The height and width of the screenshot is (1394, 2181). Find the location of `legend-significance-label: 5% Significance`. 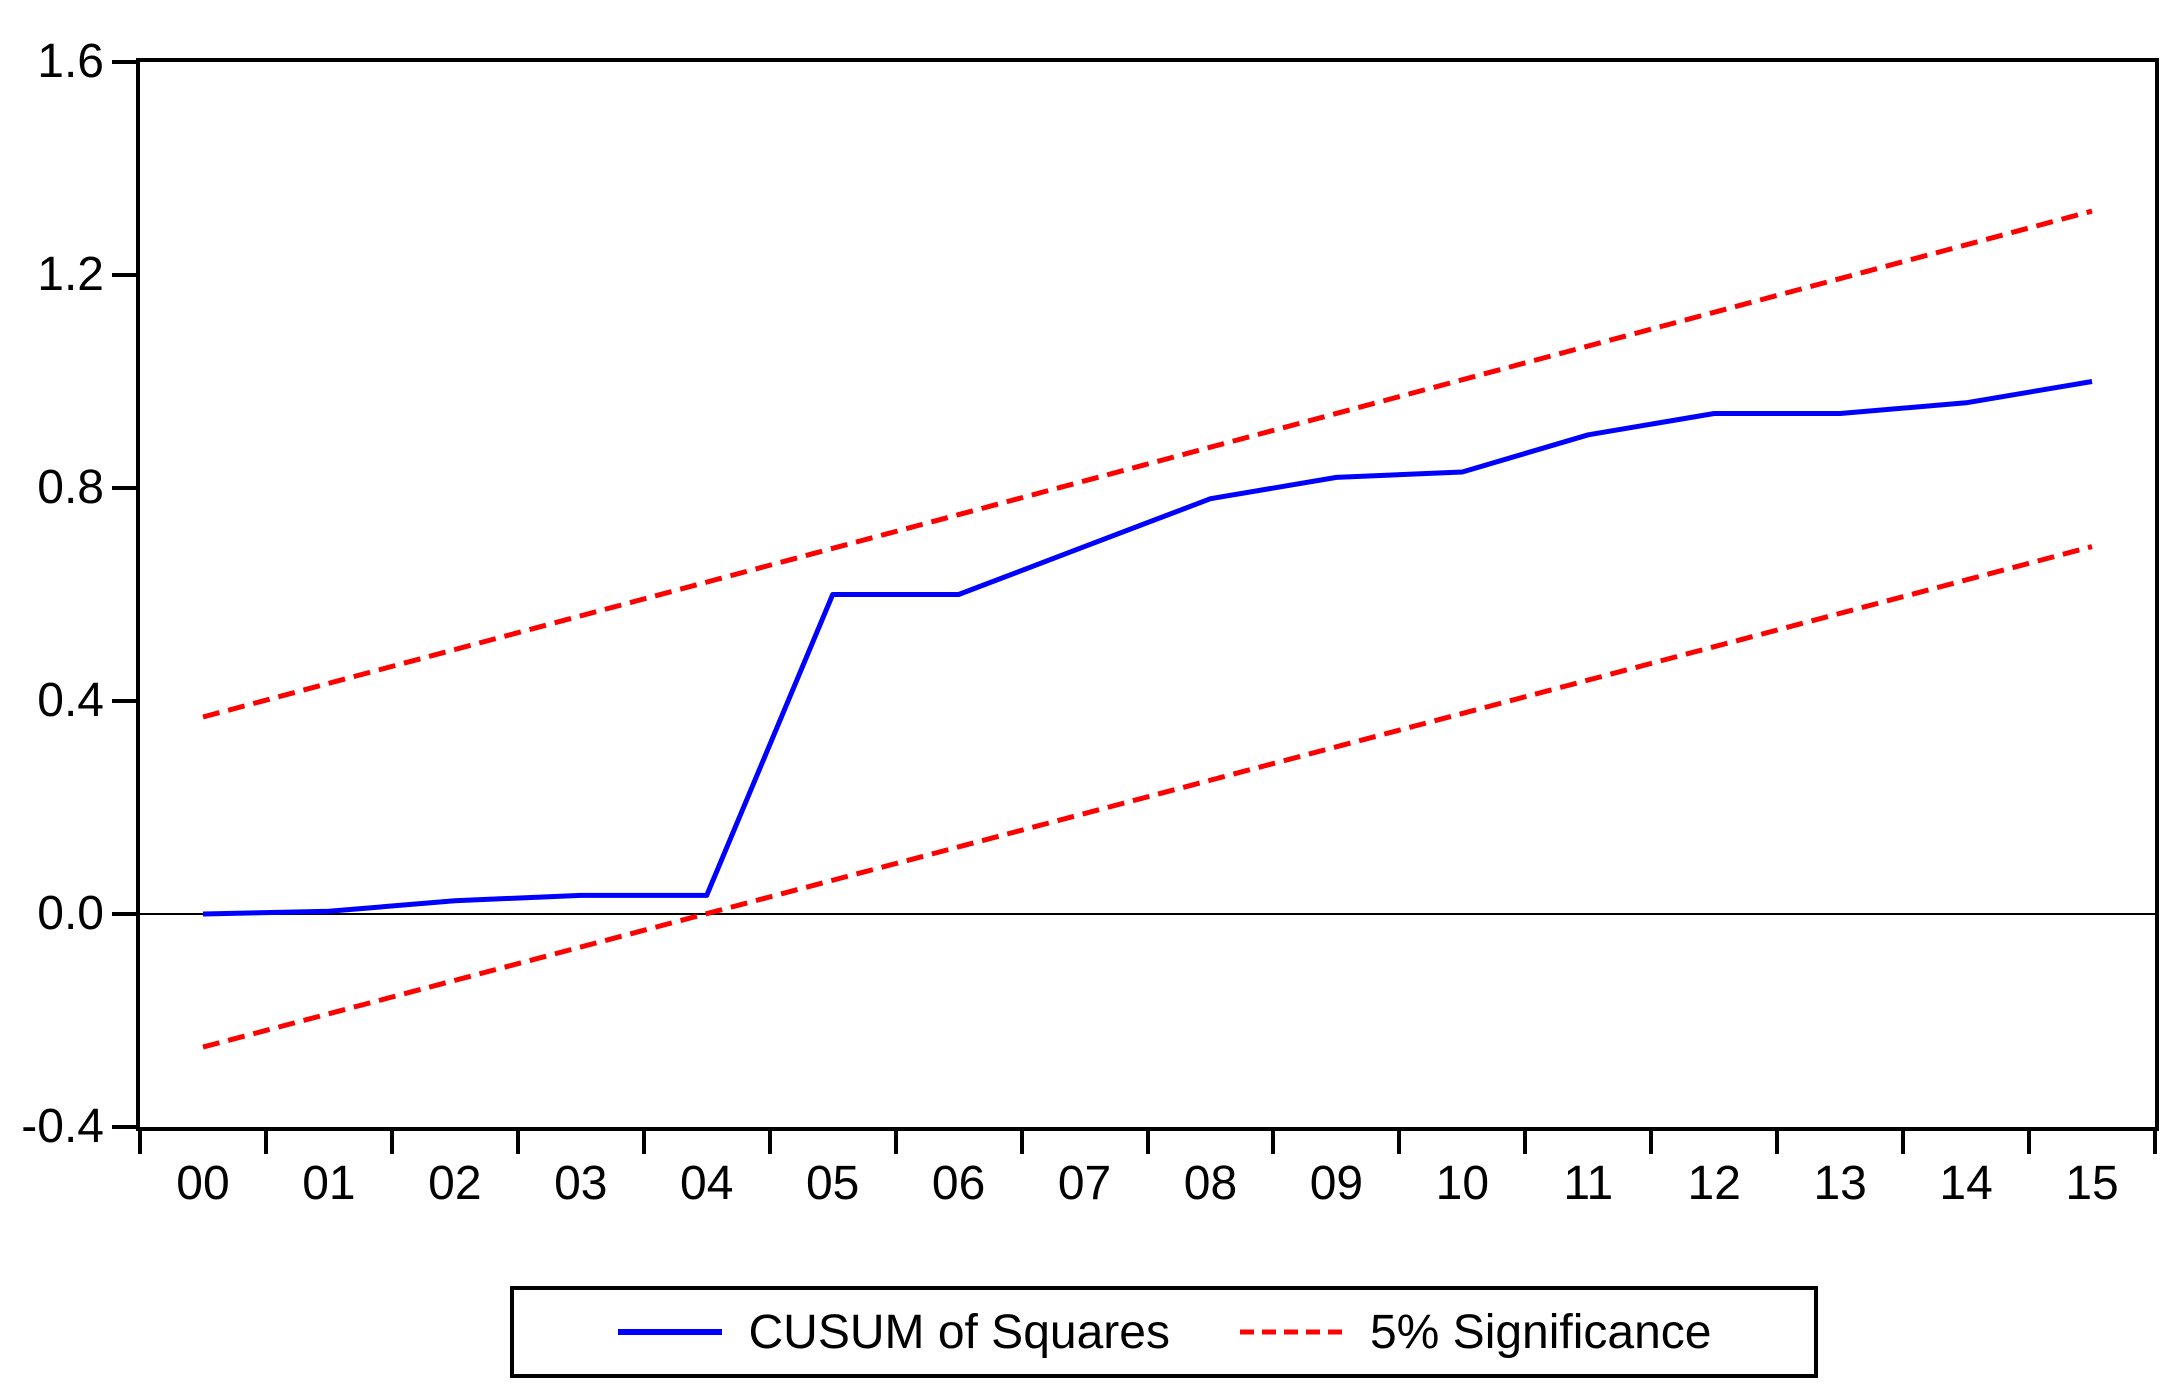

legend-significance-label: 5% Significance is located at coordinates (1540, 1332).